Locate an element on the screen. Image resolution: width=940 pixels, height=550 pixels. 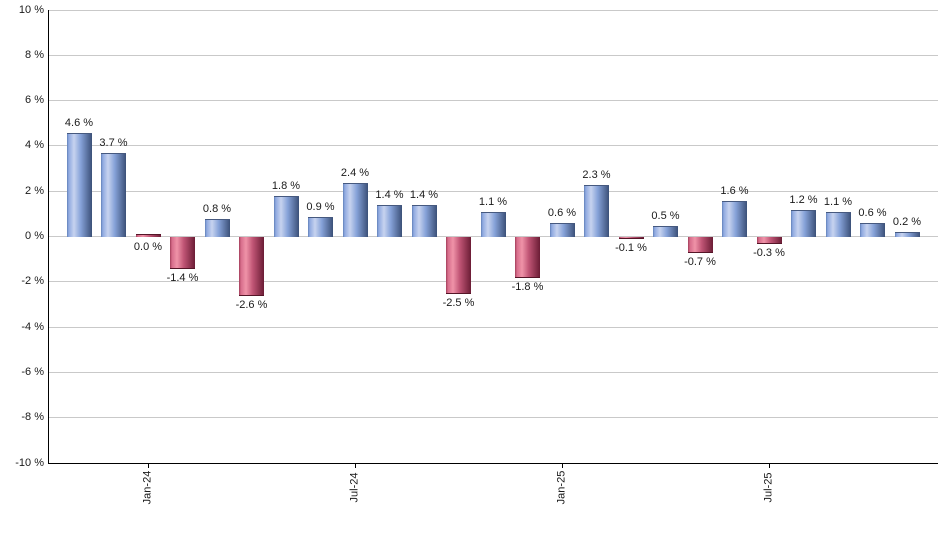
x-axis-tick-label: Jan-24 is located at coordinates (147, 487).